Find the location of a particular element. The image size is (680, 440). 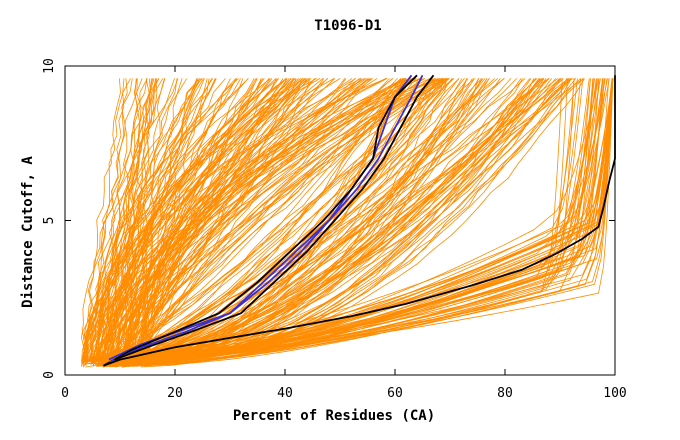

x-tick-label: 100 is located at coordinates (614, 393).